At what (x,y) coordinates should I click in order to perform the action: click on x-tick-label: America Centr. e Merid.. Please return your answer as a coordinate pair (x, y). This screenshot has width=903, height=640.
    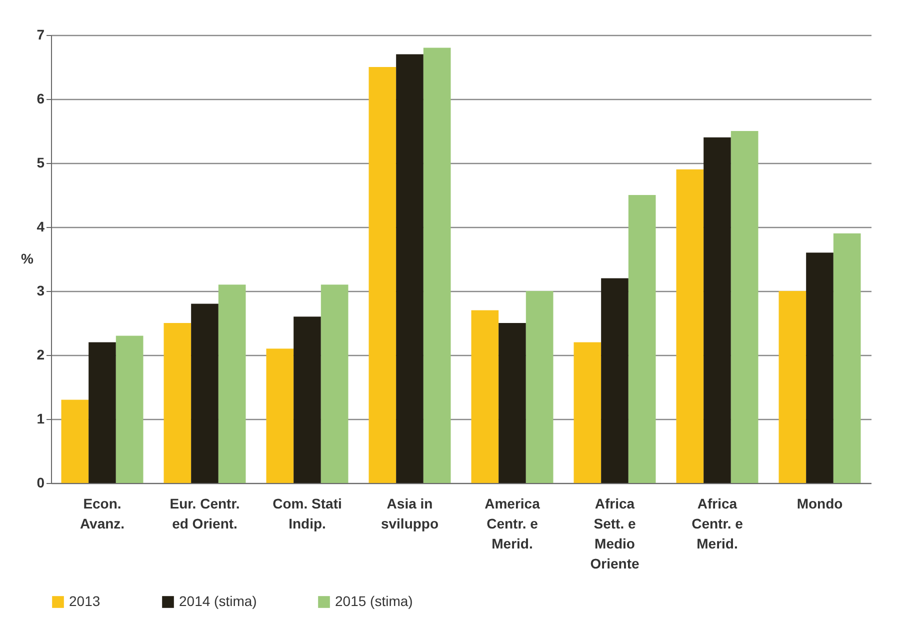
    Looking at the image, I should click on (512, 524).